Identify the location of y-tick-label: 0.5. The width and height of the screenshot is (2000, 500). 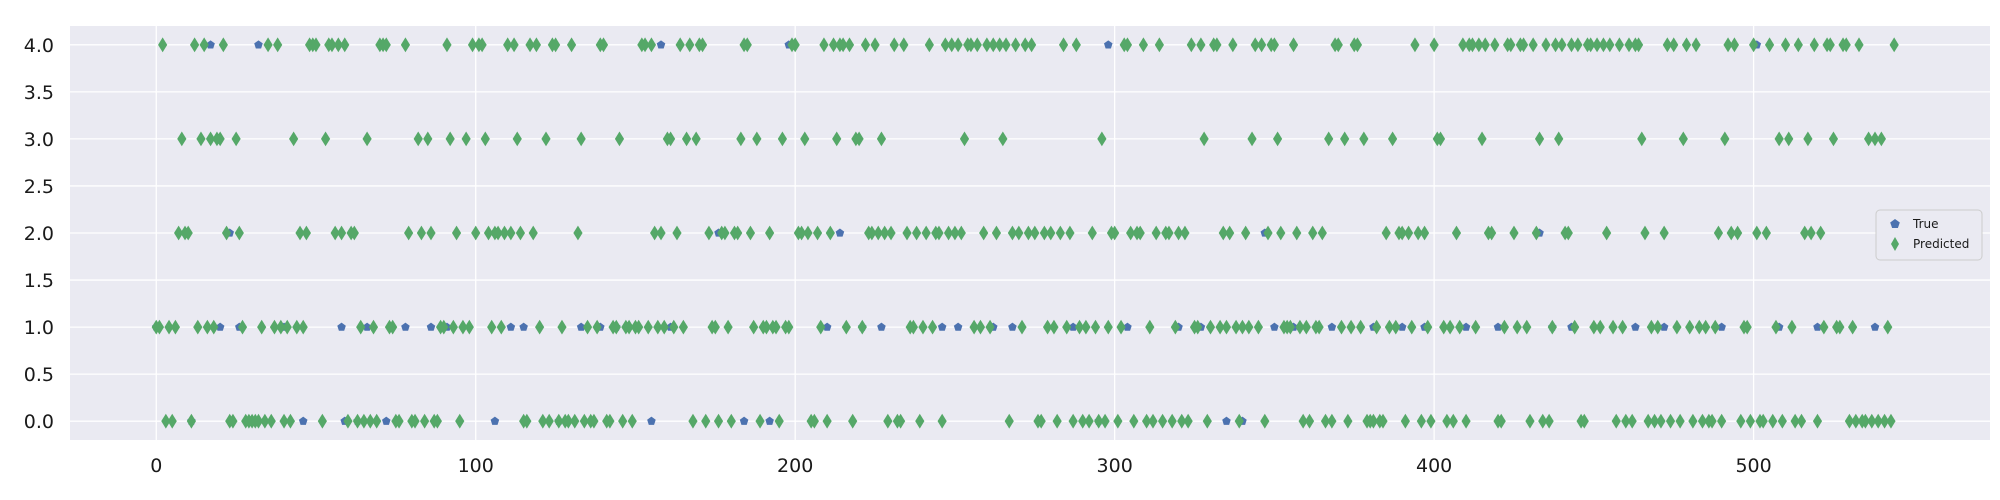
(39, 375).